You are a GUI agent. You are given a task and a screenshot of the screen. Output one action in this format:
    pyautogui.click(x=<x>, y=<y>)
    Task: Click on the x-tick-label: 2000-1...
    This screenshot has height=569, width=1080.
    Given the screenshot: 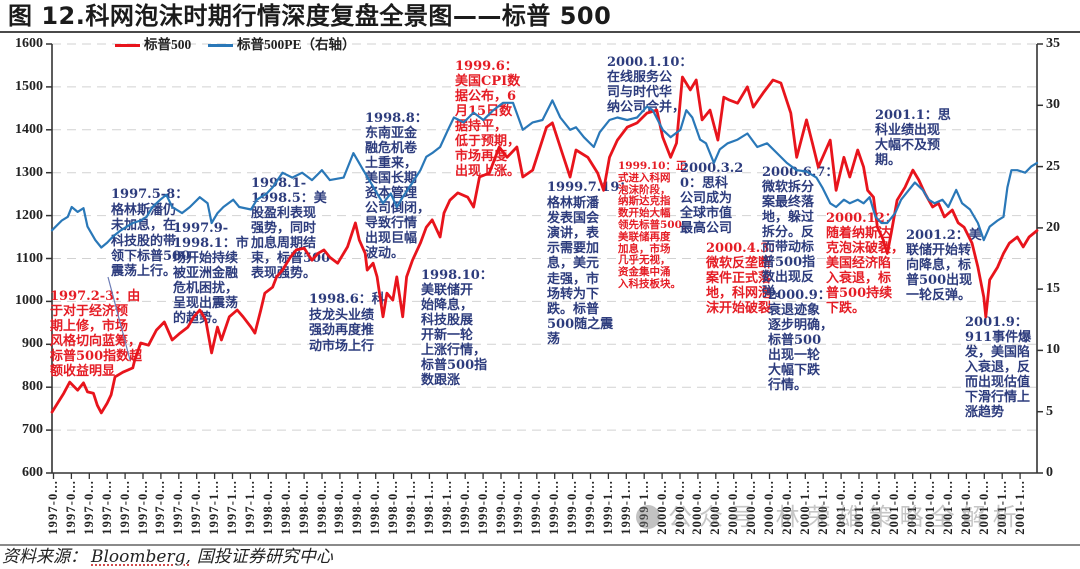 What is the action you would take?
    pyautogui.click(x=822, y=507)
    